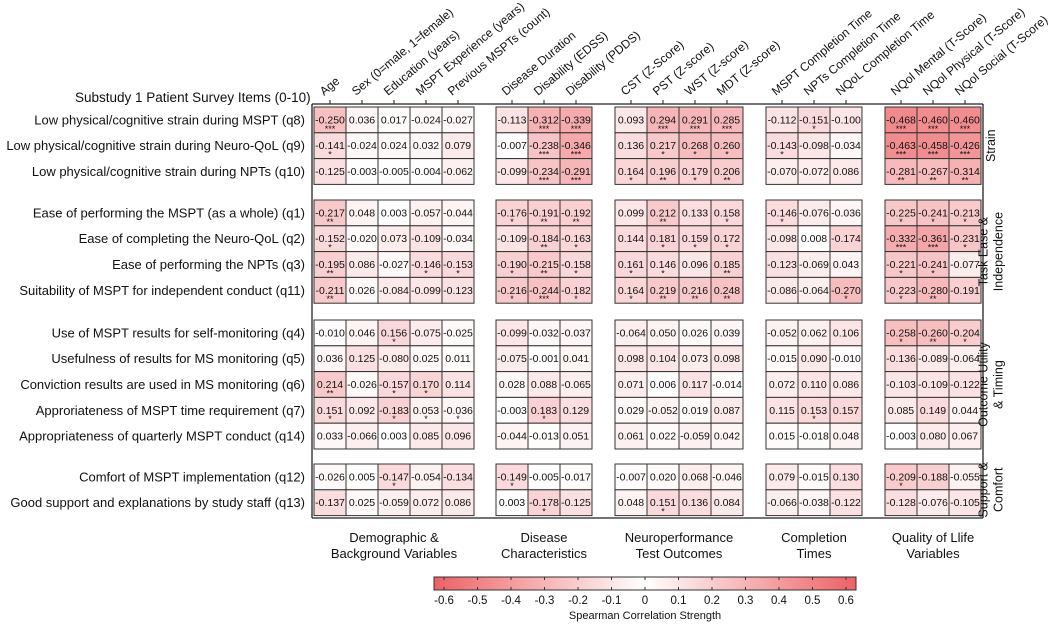 This screenshot has height=628, width=1052. What do you see at coordinates (933, 239) in the screenshot?
I see `cell-value: -0.361` at bounding box center [933, 239].